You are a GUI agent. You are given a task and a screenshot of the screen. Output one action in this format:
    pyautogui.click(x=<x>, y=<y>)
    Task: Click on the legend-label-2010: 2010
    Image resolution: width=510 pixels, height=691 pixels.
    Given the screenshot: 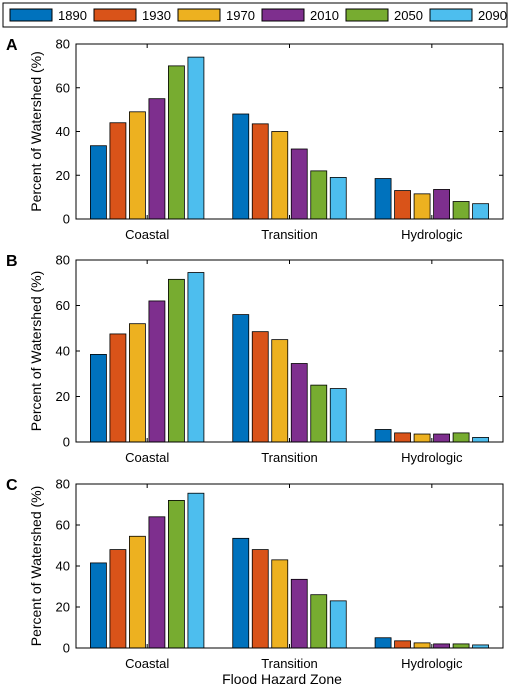 What is the action you would take?
    pyautogui.click(x=324, y=15)
    